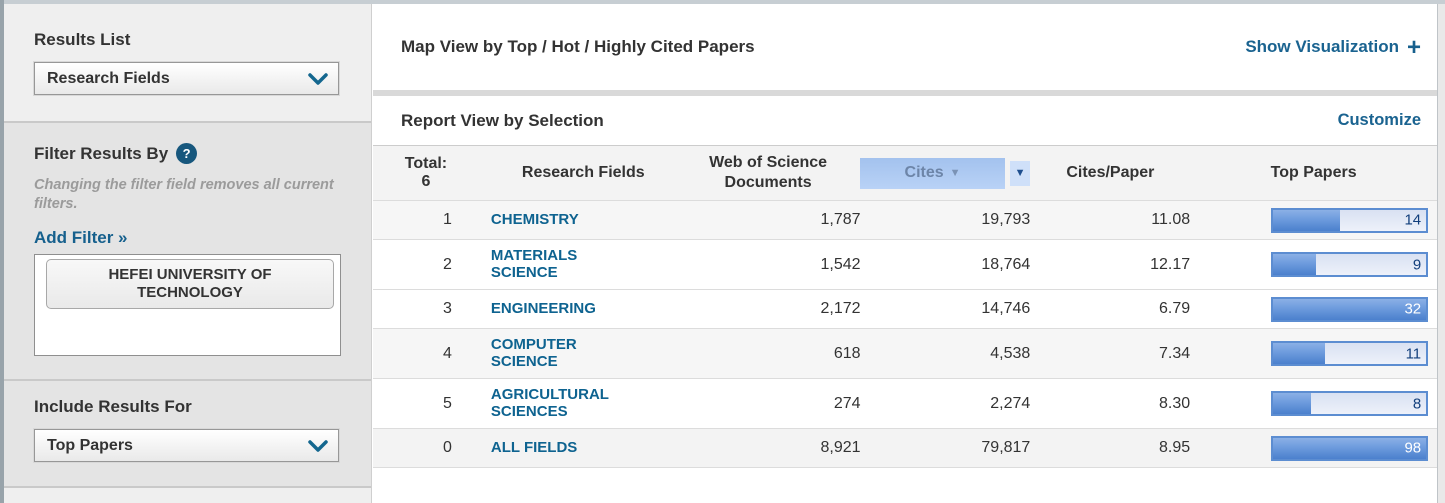 Image resolution: width=1445 pixels, height=503 pixels. What do you see at coordinates (1313, 172) in the screenshot?
I see `column-header-top-papers: Top Papers` at bounding box center [1313, 172].